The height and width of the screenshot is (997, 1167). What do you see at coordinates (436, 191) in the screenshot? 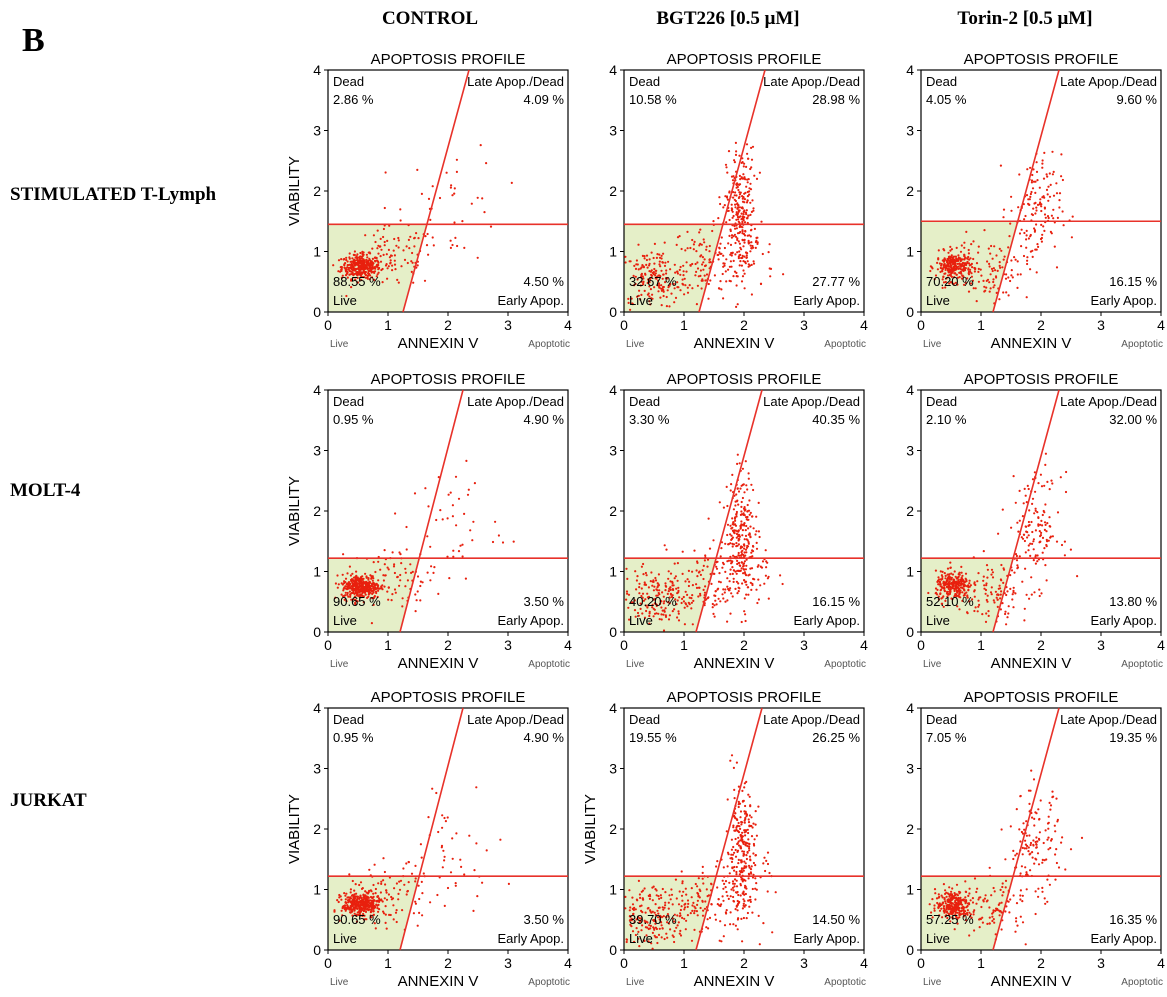
I see `gate-diagonal-line` at bounding box center [436, 191].